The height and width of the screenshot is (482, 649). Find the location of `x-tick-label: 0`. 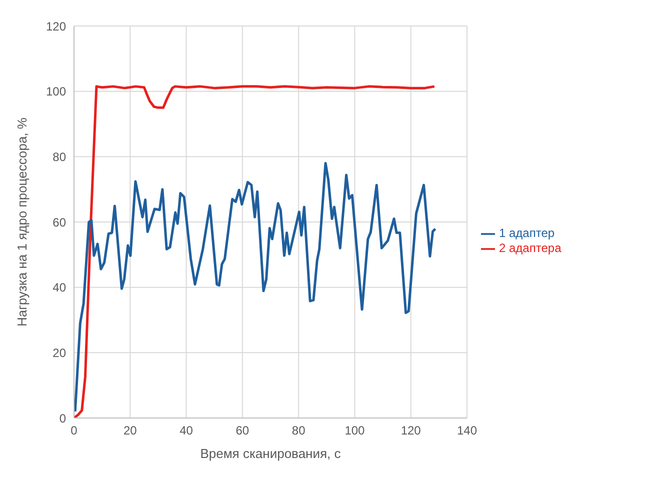

x-tick-label: 0 is located at coordinates (74, 431).